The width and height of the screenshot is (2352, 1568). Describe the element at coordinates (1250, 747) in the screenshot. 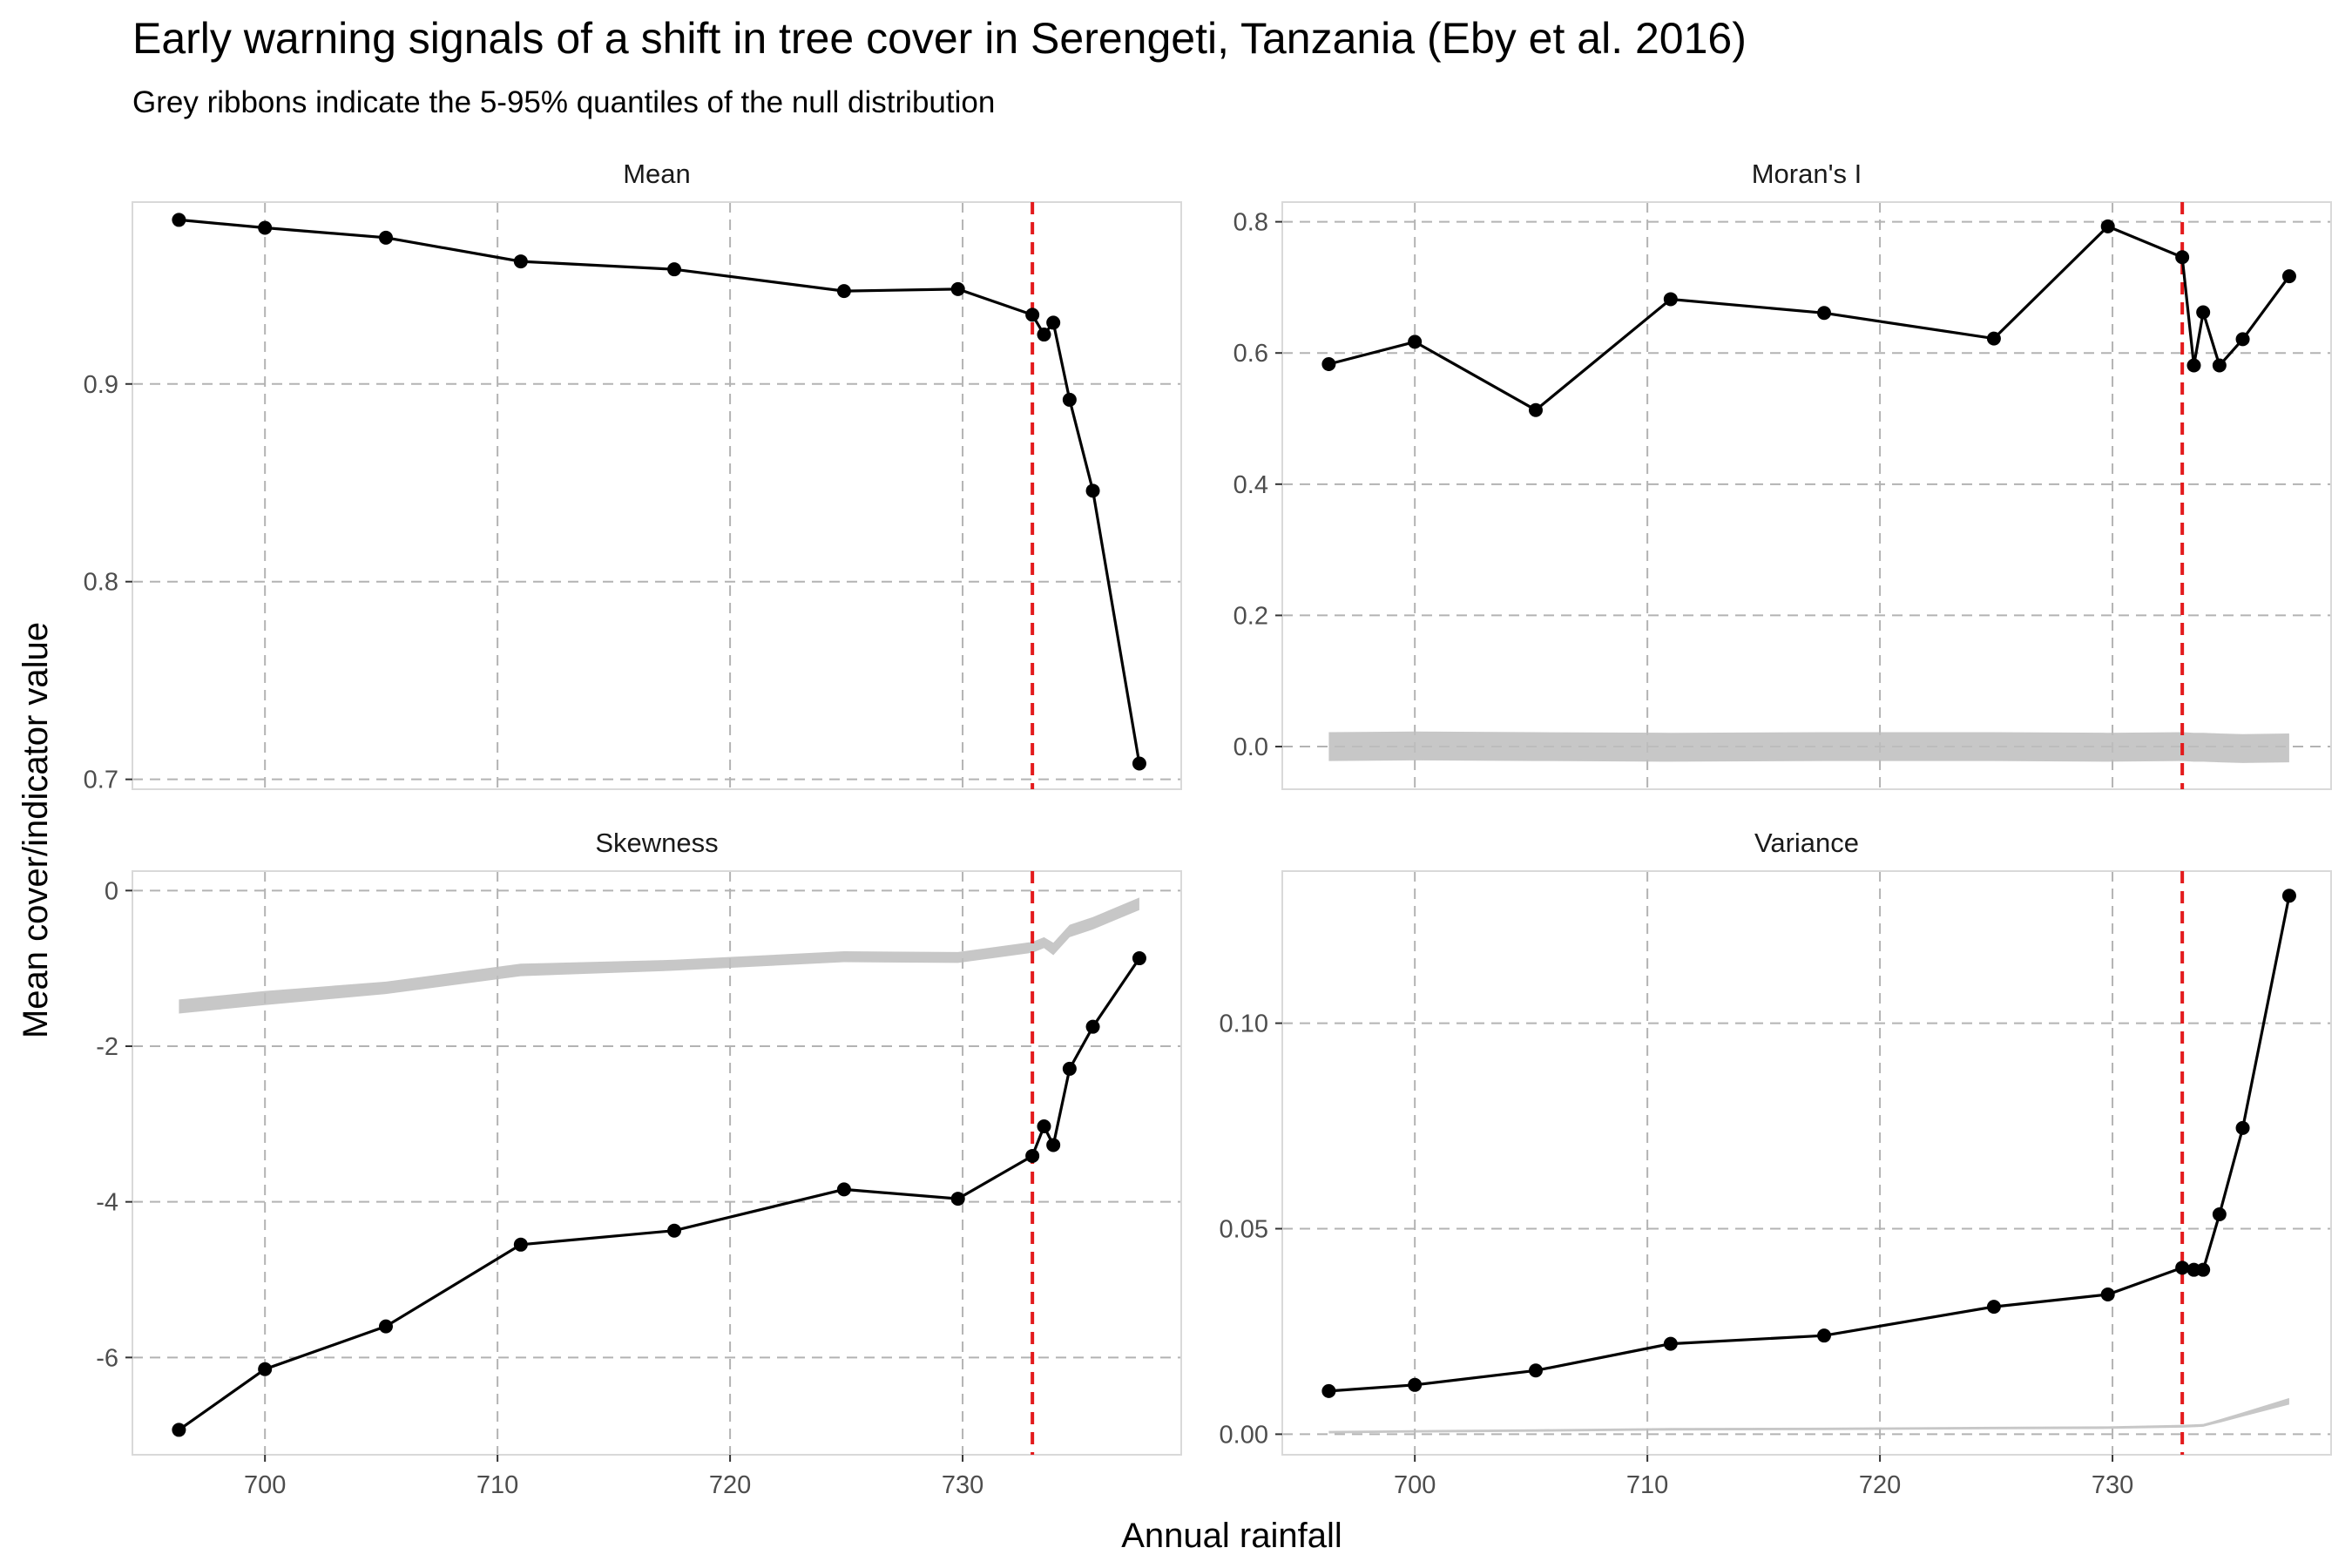

I see `y-tick-label: 0.0` at that location.